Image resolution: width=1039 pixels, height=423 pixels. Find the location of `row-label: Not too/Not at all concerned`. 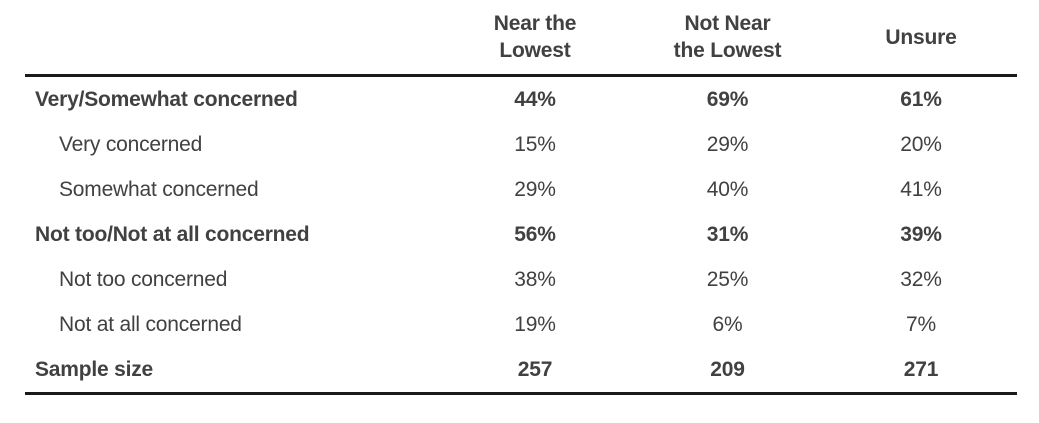

row-label: Not too/Not at all concerned is located at coordinates (172, 234).